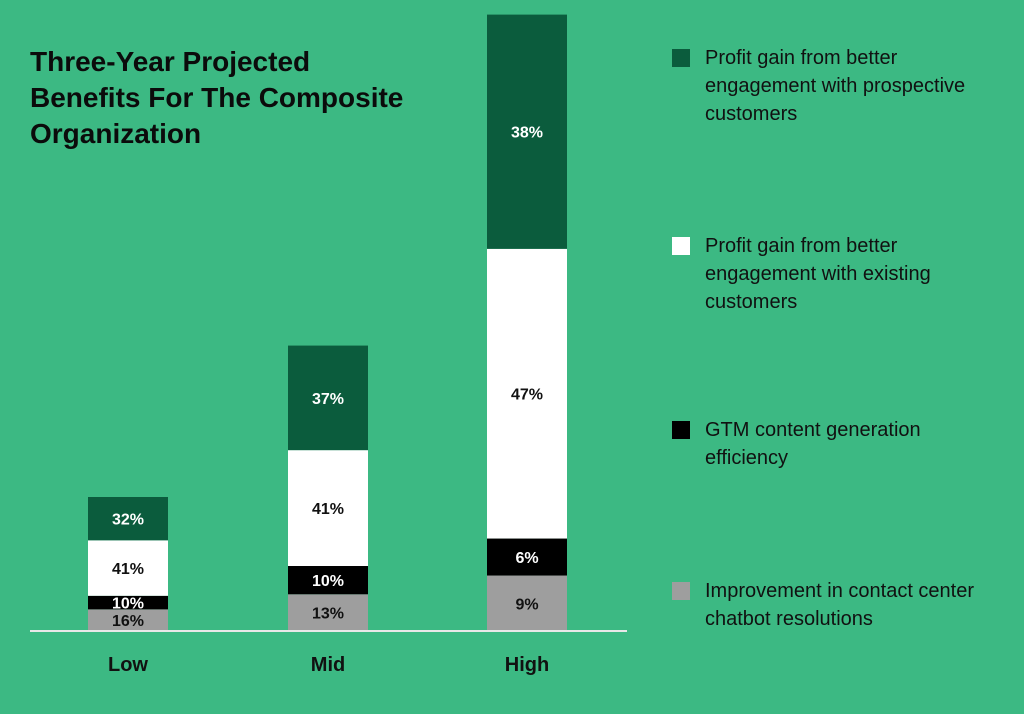  I want to click on data-label-mid-generation-efficiency: 10%, so click(328, 581).